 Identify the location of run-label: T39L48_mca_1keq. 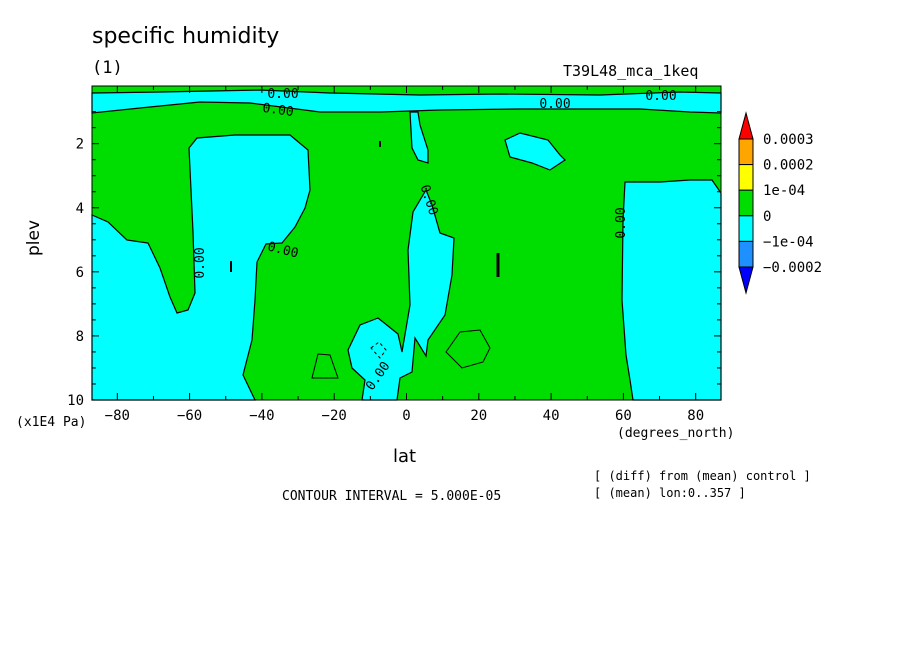
(631, 71).